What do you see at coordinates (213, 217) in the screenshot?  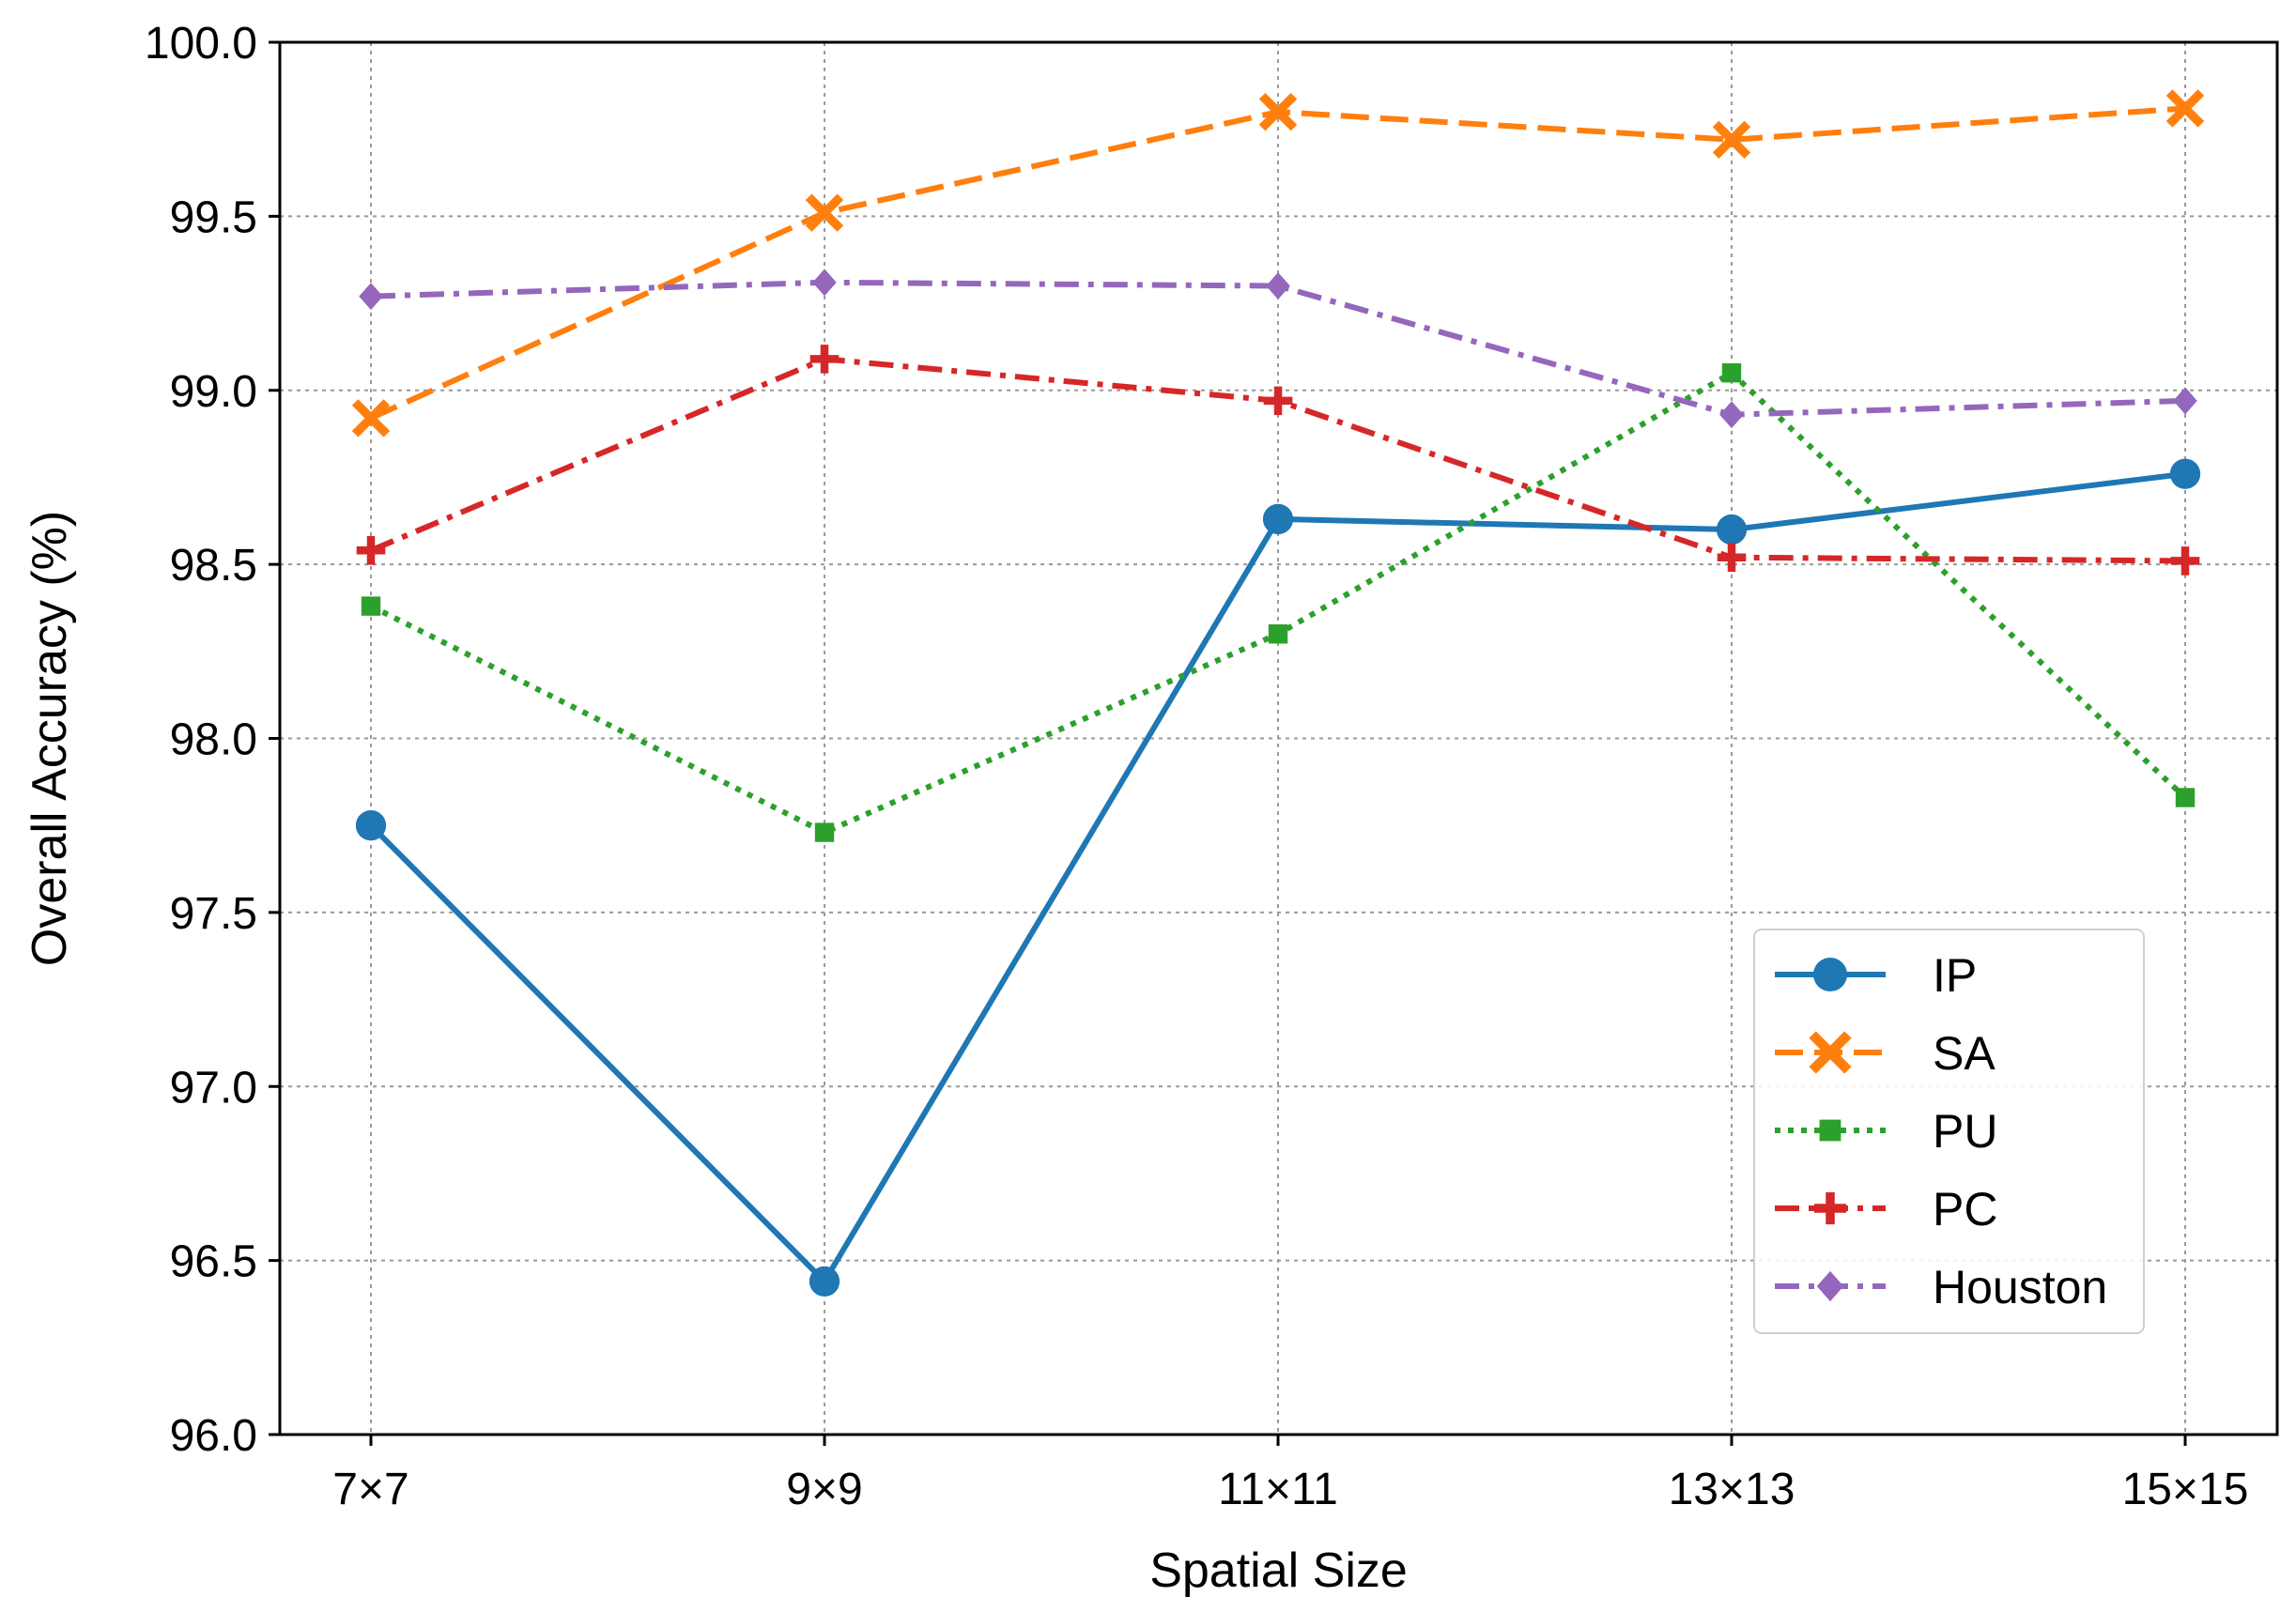 I see `y-tick-label: 99.5` at bounding box center [213, 217].